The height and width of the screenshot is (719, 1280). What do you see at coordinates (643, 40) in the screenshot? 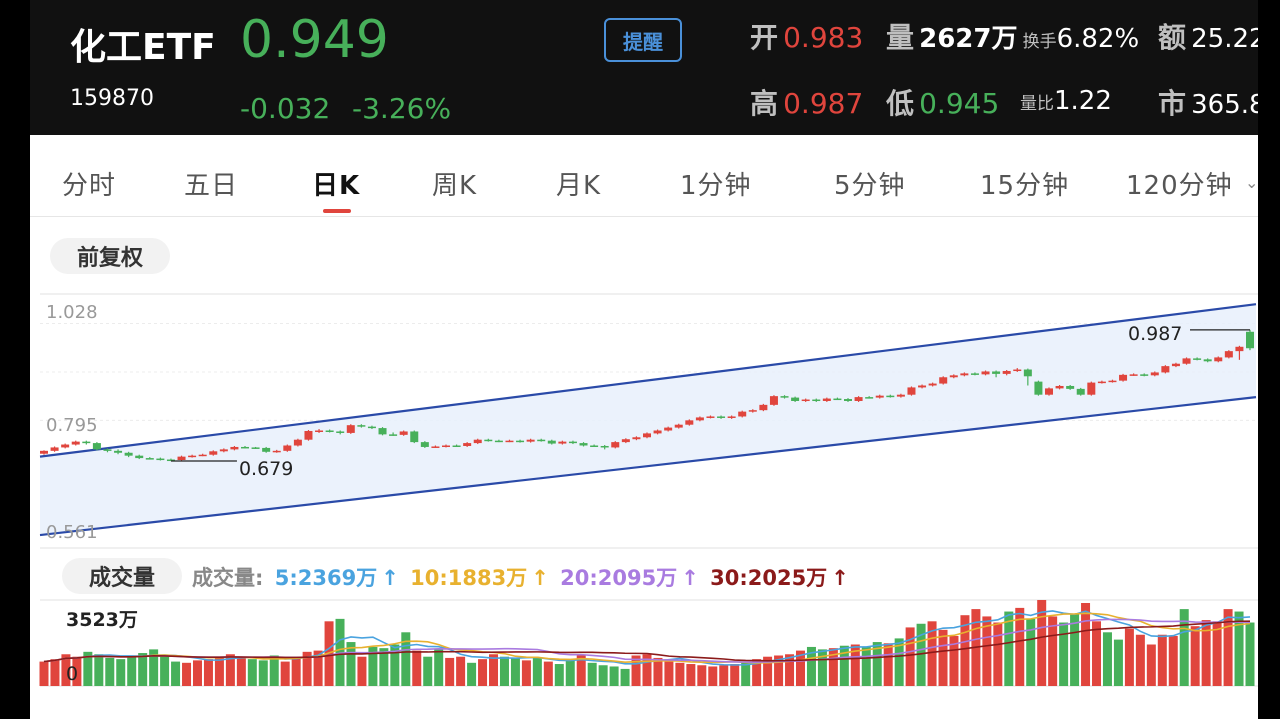
I see `alert-button: 提醒` at bounding box center [643, 40].